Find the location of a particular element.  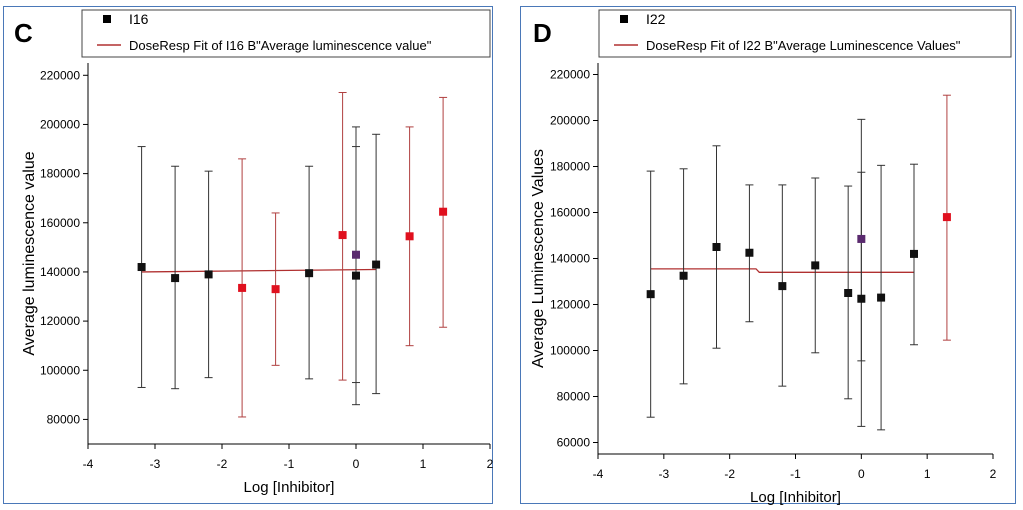

legend-label-series: I22 is located at coordinates (656, 19).